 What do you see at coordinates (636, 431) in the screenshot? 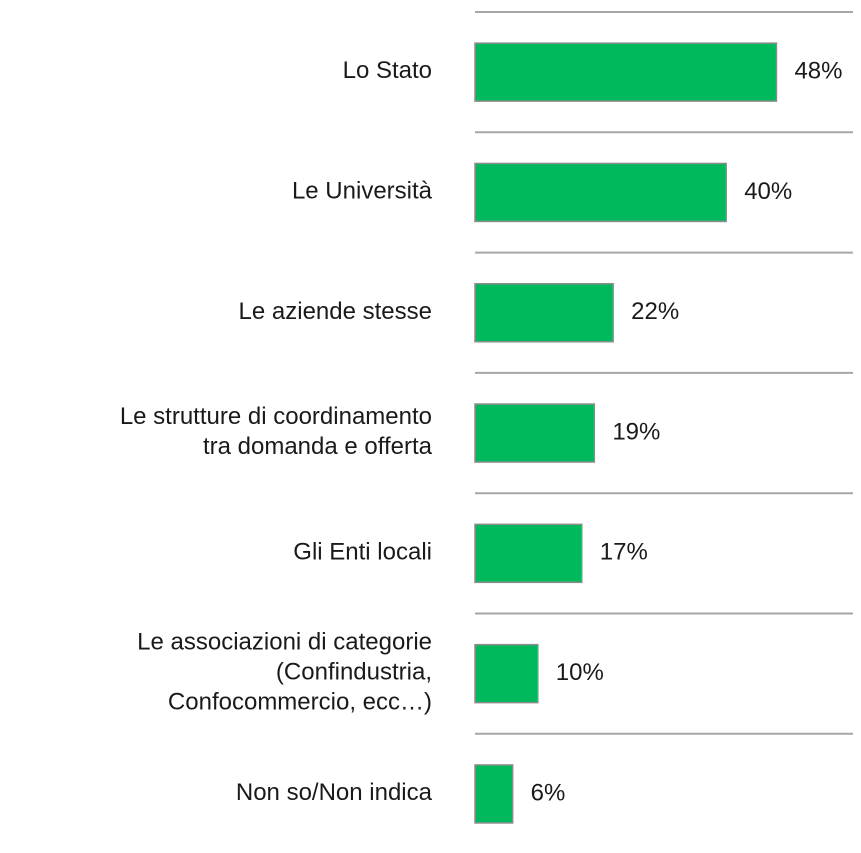
I see `value-label: 19%` at bounding box center [636, 431].